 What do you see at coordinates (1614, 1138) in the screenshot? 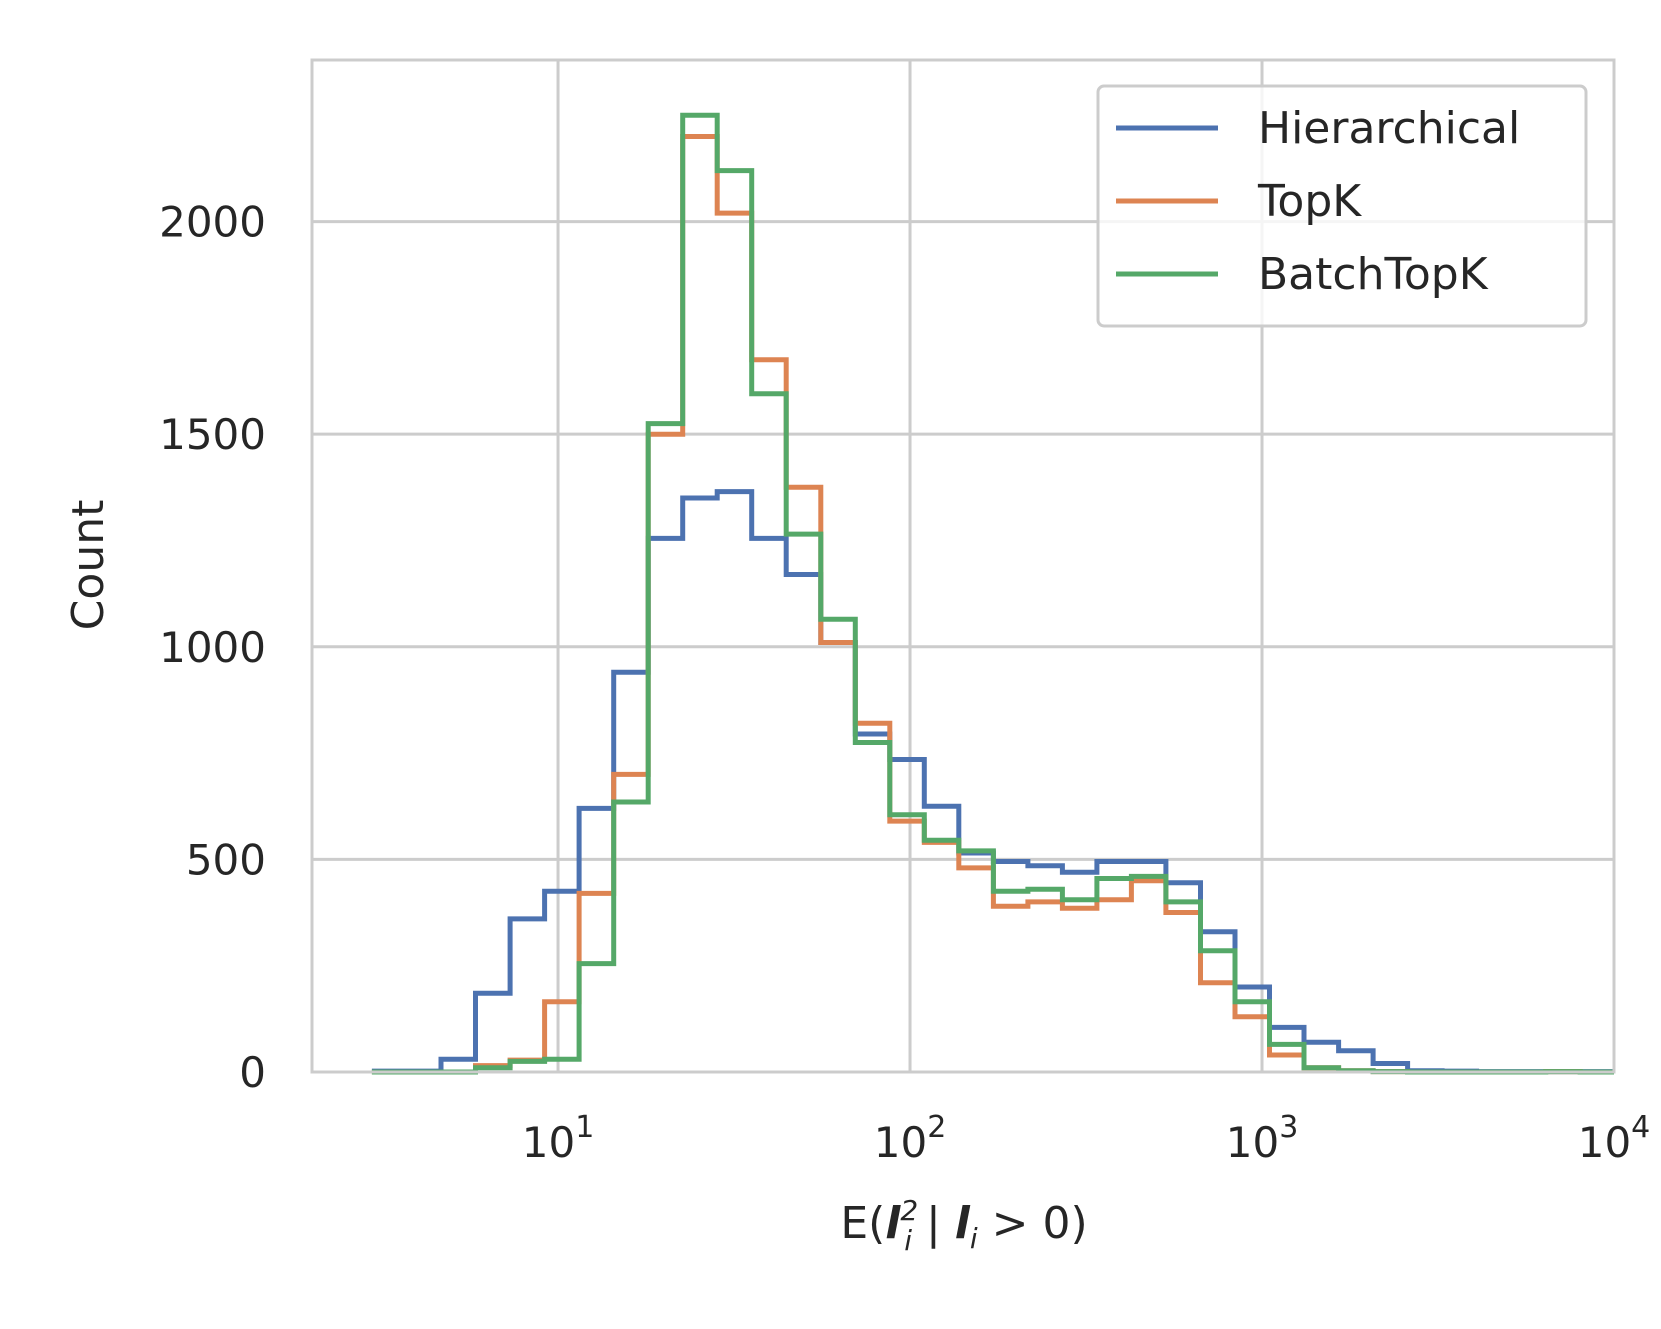
I see `x-tick-label: 10⁴` at bounding box center [1614, 1138].